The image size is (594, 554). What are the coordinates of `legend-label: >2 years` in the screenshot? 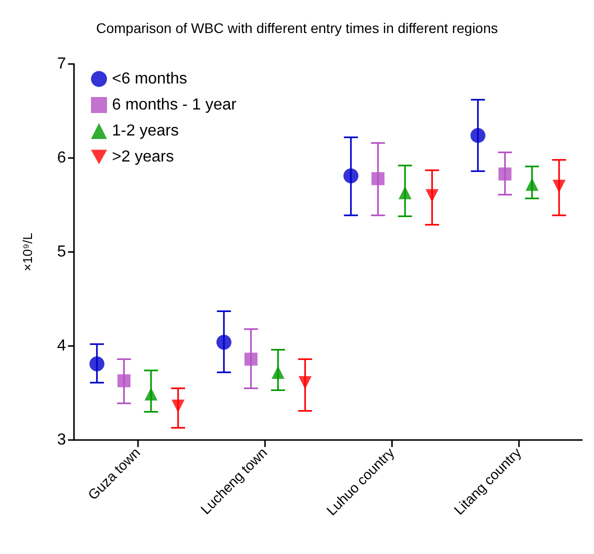 It's located at (143, 157).